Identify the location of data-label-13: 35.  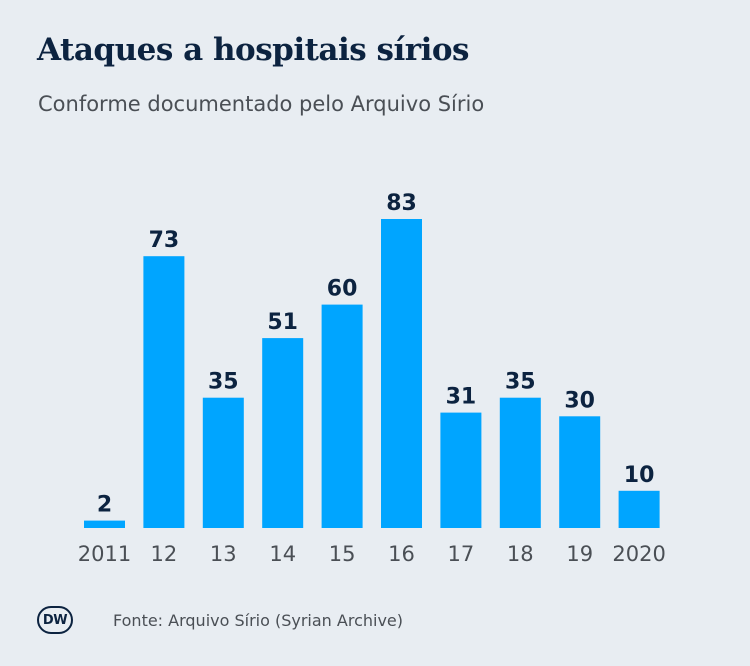
(223, 382).